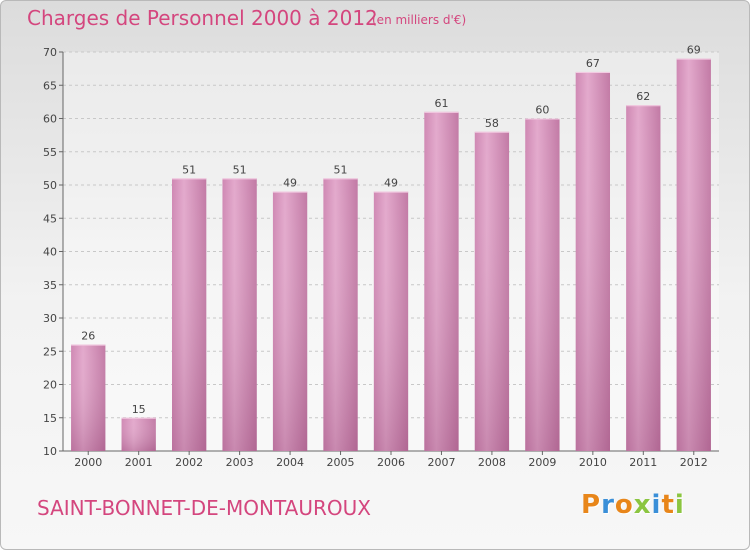 Image resolution: width=750 pixels, height=550 pixels. What do you see at coordinates (542, 110) in the screenshot?
I see `value-label: 60` at bounding box center [542, 110].